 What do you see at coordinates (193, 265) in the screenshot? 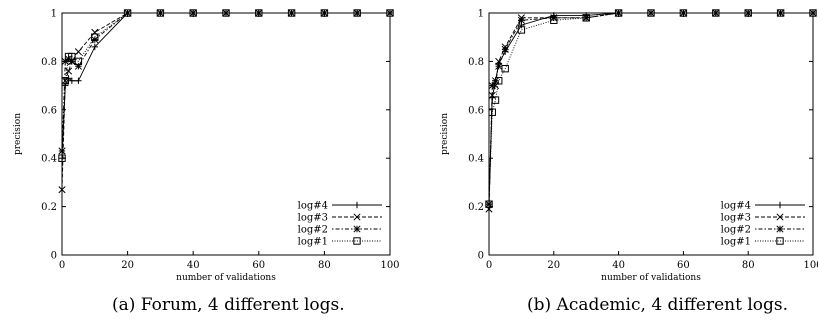
I see `x-tick-label: 40` at bounding box center [193, 265].